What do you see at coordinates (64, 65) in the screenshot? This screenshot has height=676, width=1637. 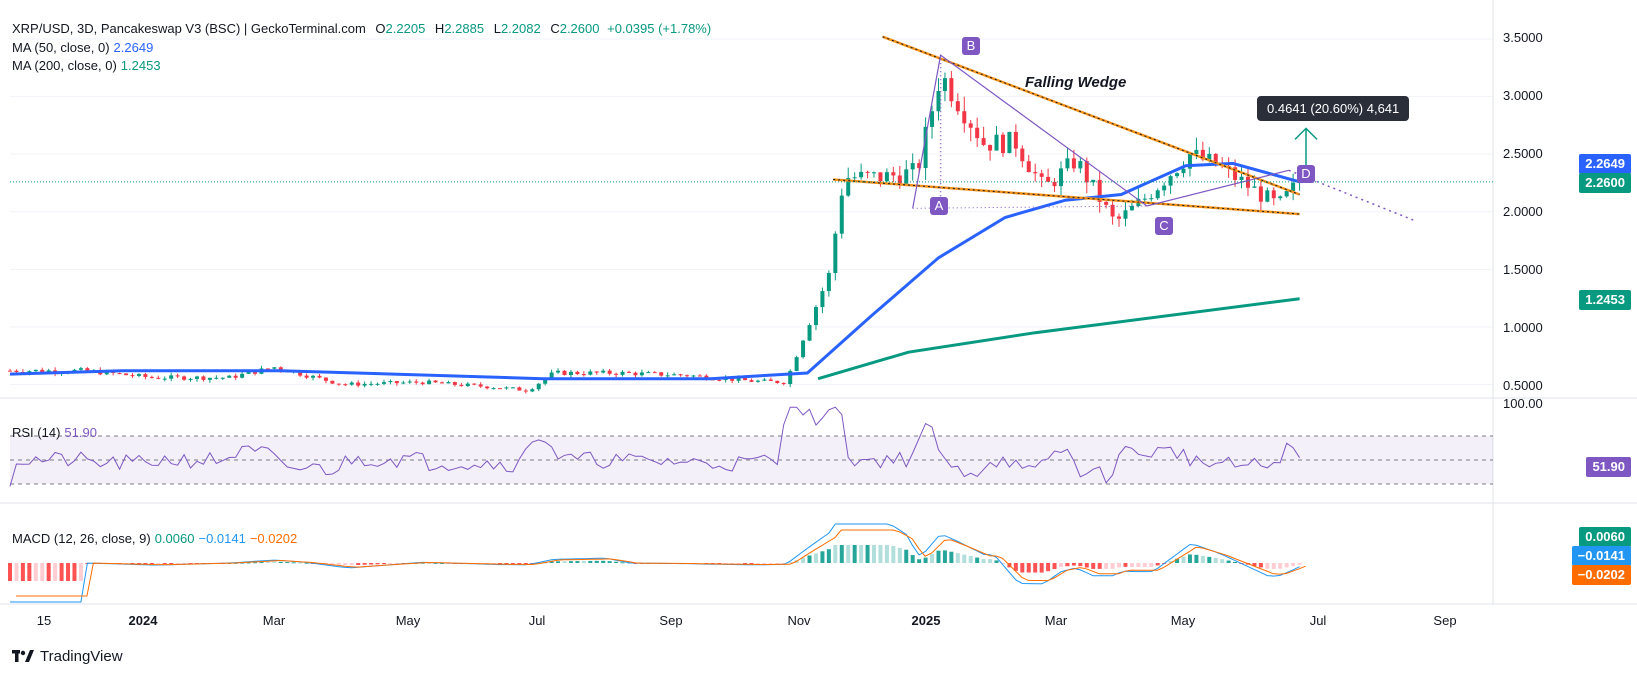 I see `ma200-label: MA (200, close, 0)` at bounding box center [64, 65].